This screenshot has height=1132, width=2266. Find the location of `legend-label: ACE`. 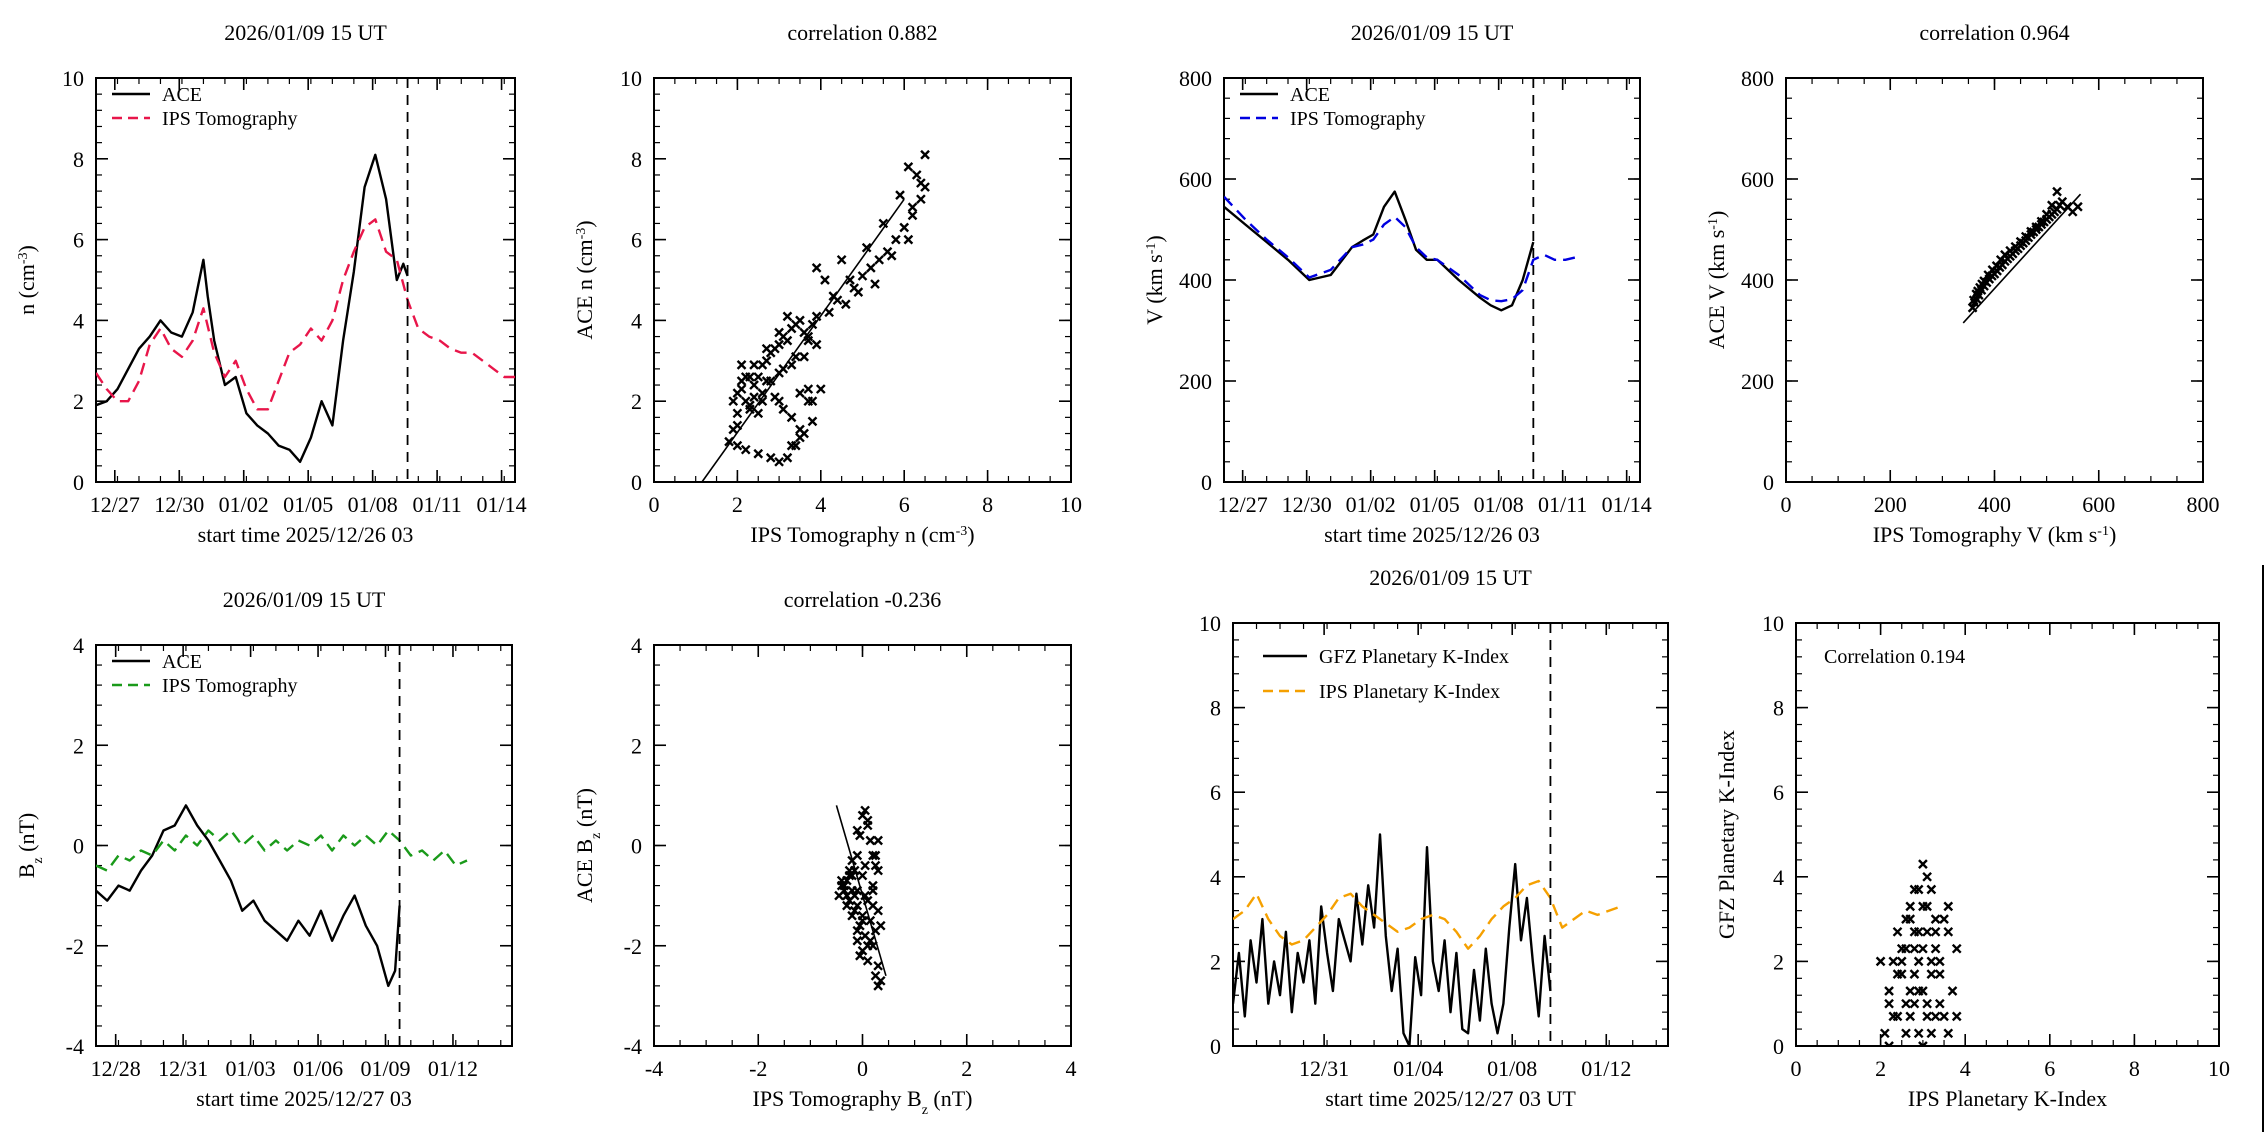

legend-label: ACE is located at coordinates (182, 662).